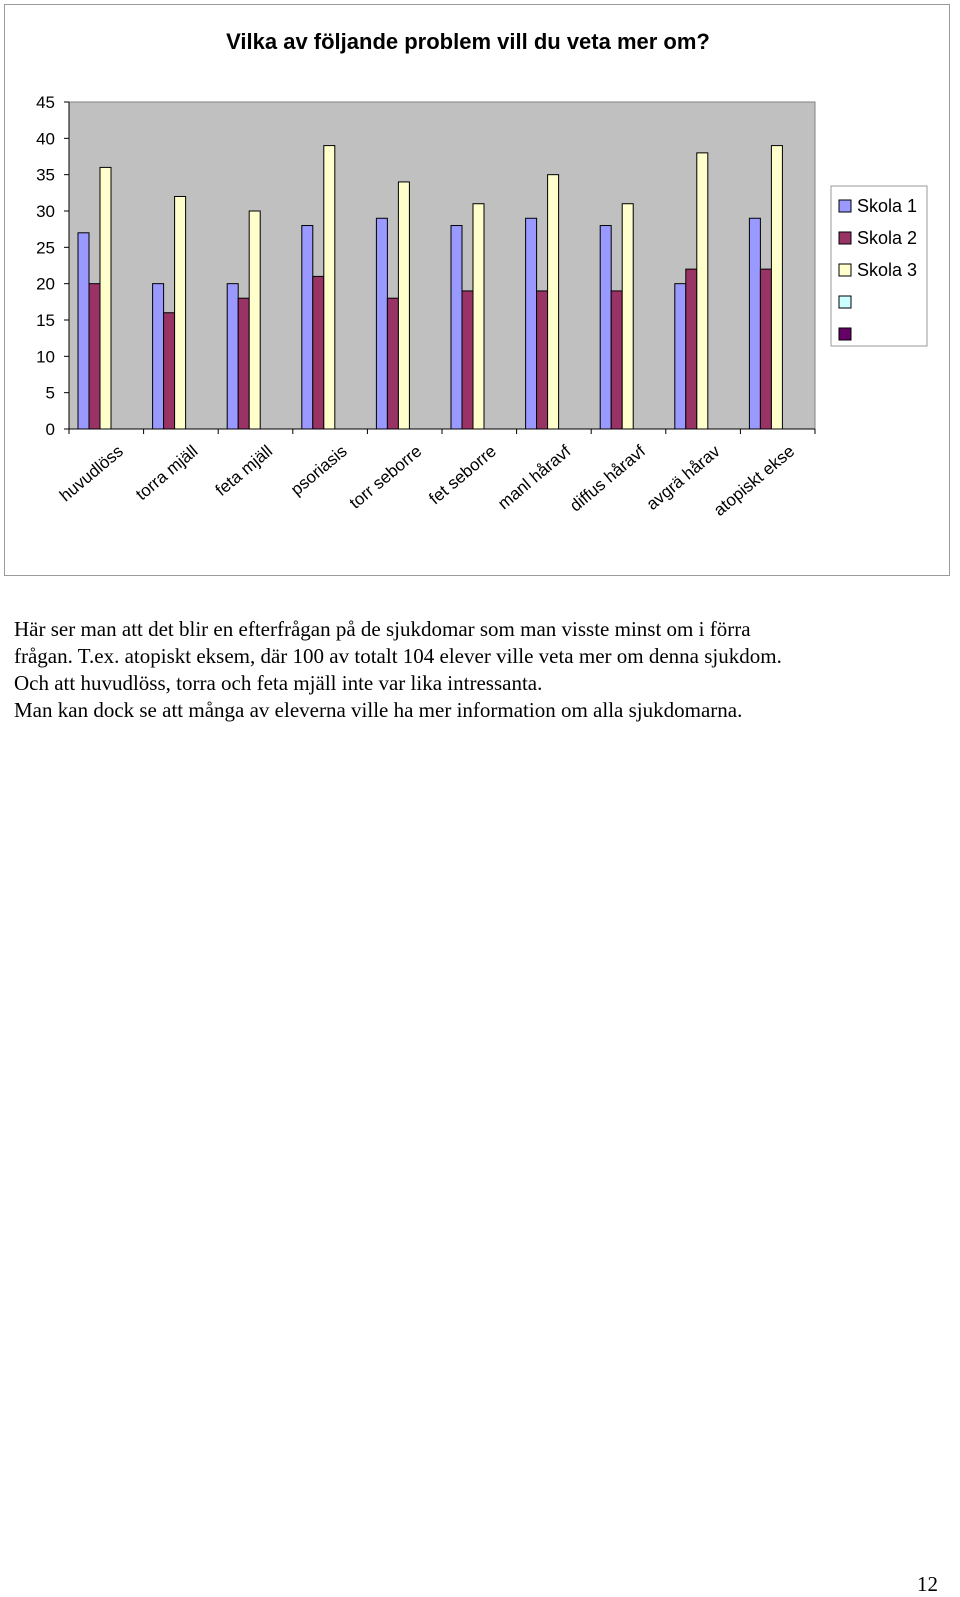  Describe the element at coordinates (45, 247) in the screenshot. I see `y-tick-label: 25` at that location.